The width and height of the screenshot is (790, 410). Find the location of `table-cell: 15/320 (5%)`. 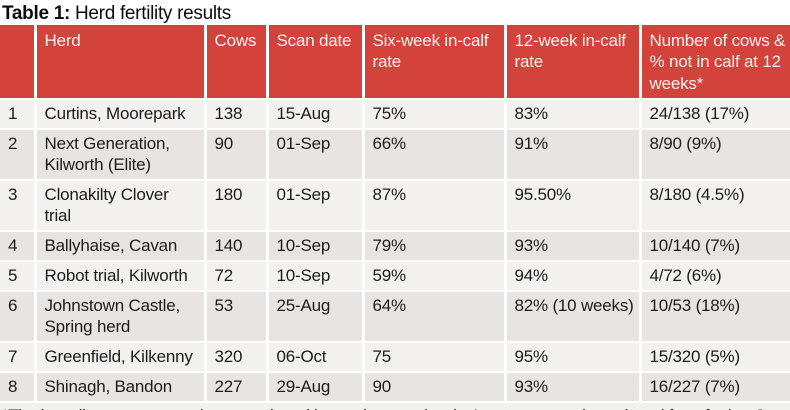

table-cell: 15/320 (5%) is located at coordinates (714, 356).